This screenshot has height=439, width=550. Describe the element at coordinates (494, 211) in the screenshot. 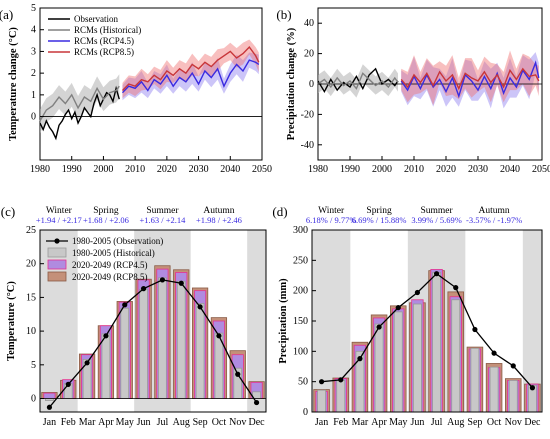

I see `season-label: Autumn` at that location.